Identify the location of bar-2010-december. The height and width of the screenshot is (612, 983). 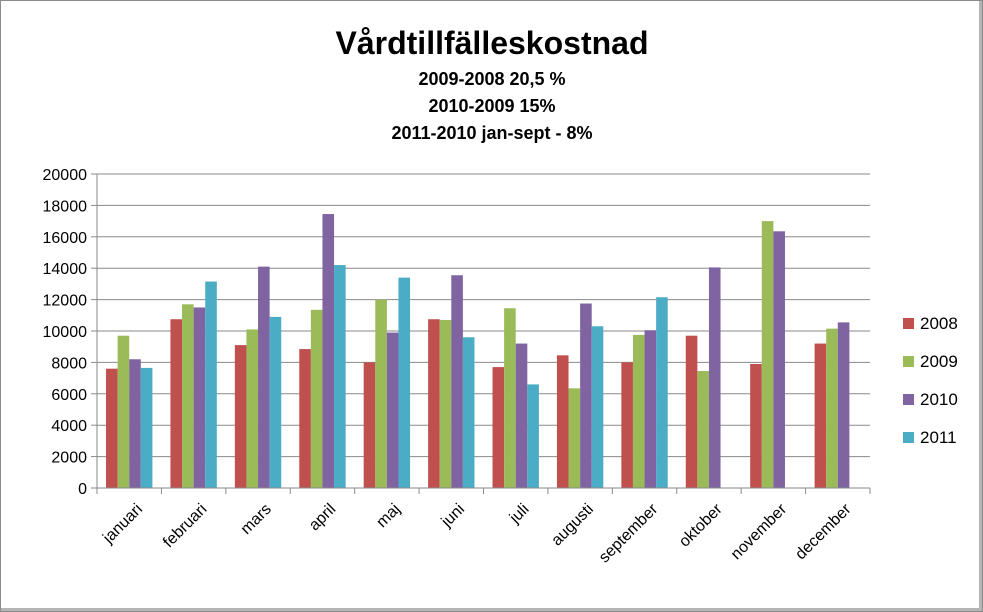
(843, 405).